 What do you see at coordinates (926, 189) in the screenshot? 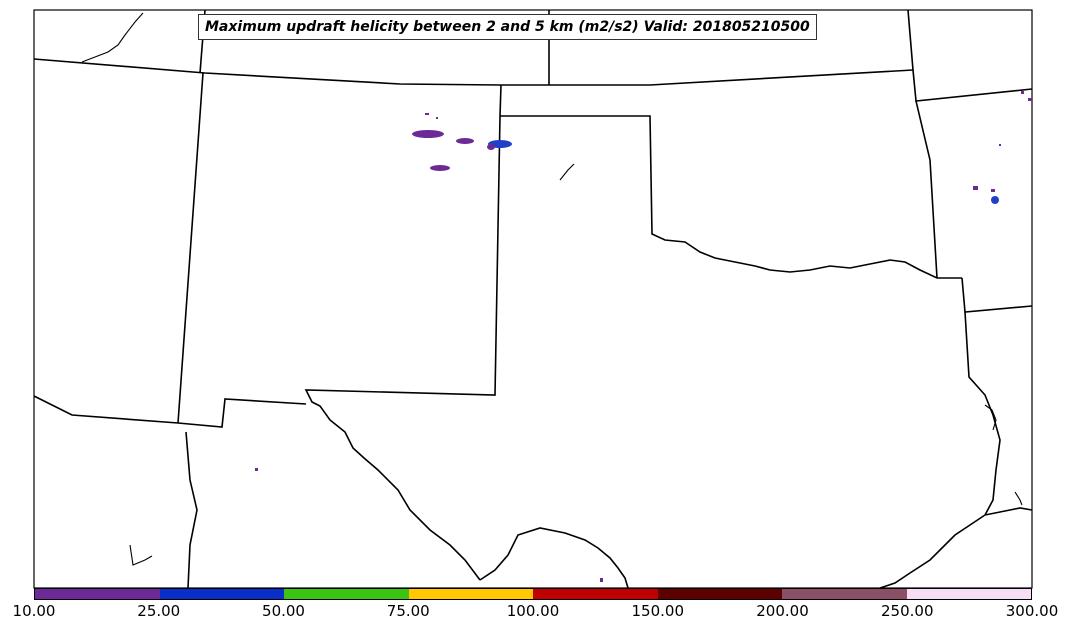
I see `missouri-kansas-border` at bounding box center [926, 189].